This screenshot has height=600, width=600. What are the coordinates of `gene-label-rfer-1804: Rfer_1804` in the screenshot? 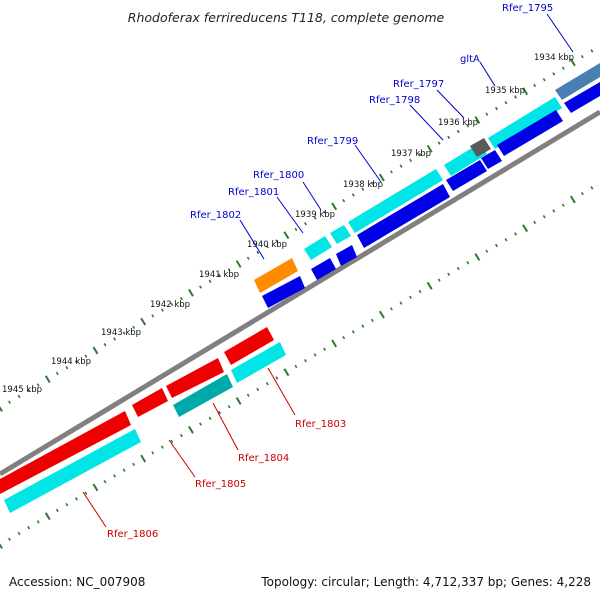 It's located at (263, 458).